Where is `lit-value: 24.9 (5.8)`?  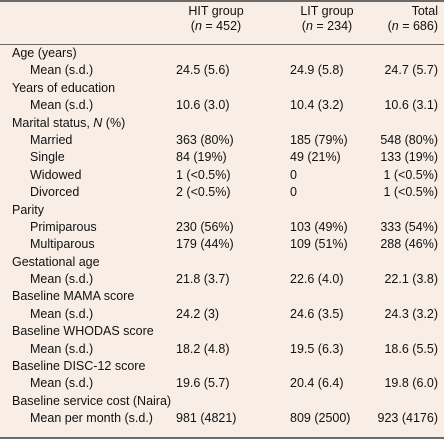
lit-value: 24.9 (5.8) is located at coordinates (317, 70).